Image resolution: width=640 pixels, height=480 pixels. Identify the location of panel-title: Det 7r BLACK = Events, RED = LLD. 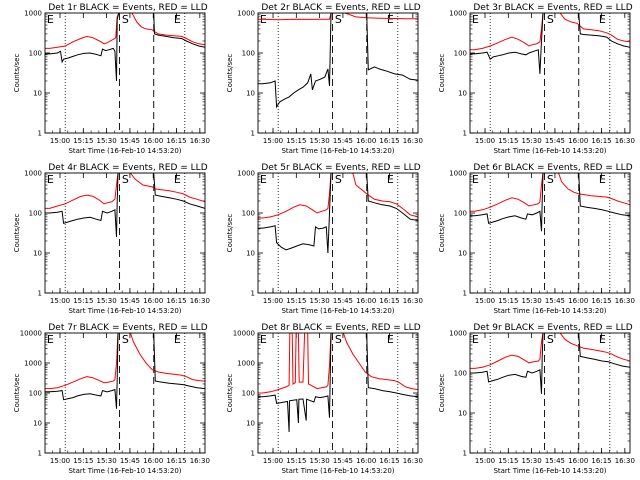
(127, 328).